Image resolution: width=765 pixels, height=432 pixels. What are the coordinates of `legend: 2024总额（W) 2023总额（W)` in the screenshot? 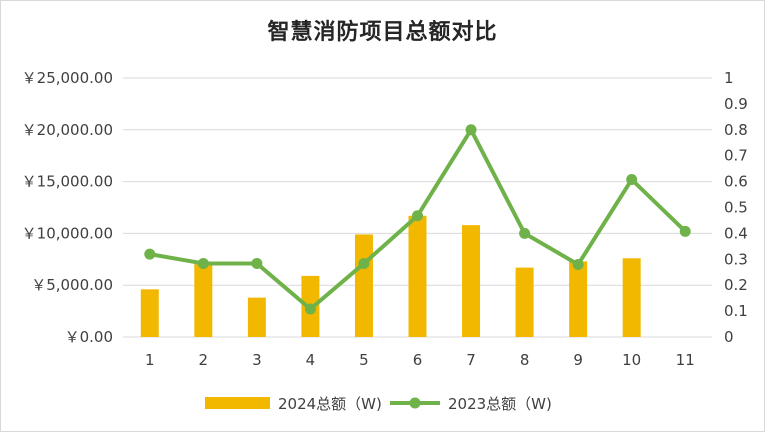 It's located at (378, 404).